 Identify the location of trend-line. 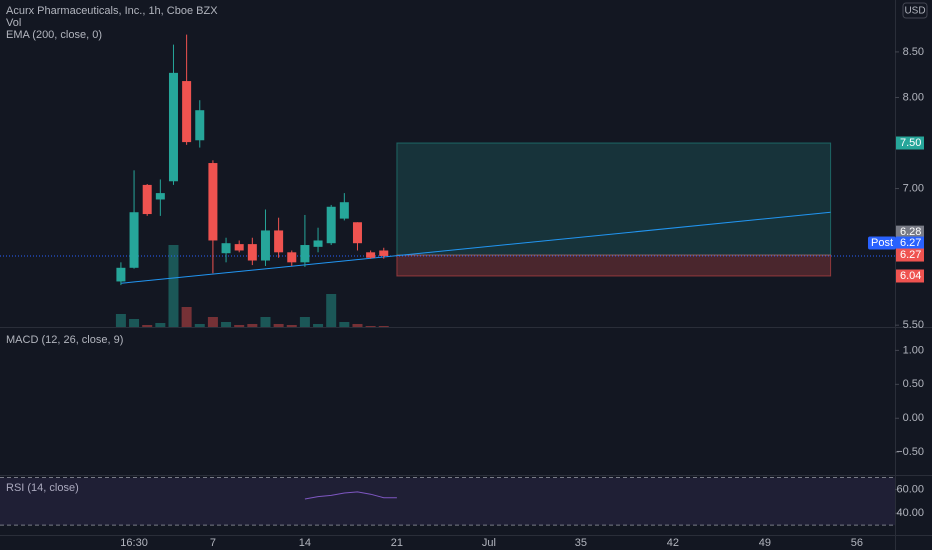
(475, 247).